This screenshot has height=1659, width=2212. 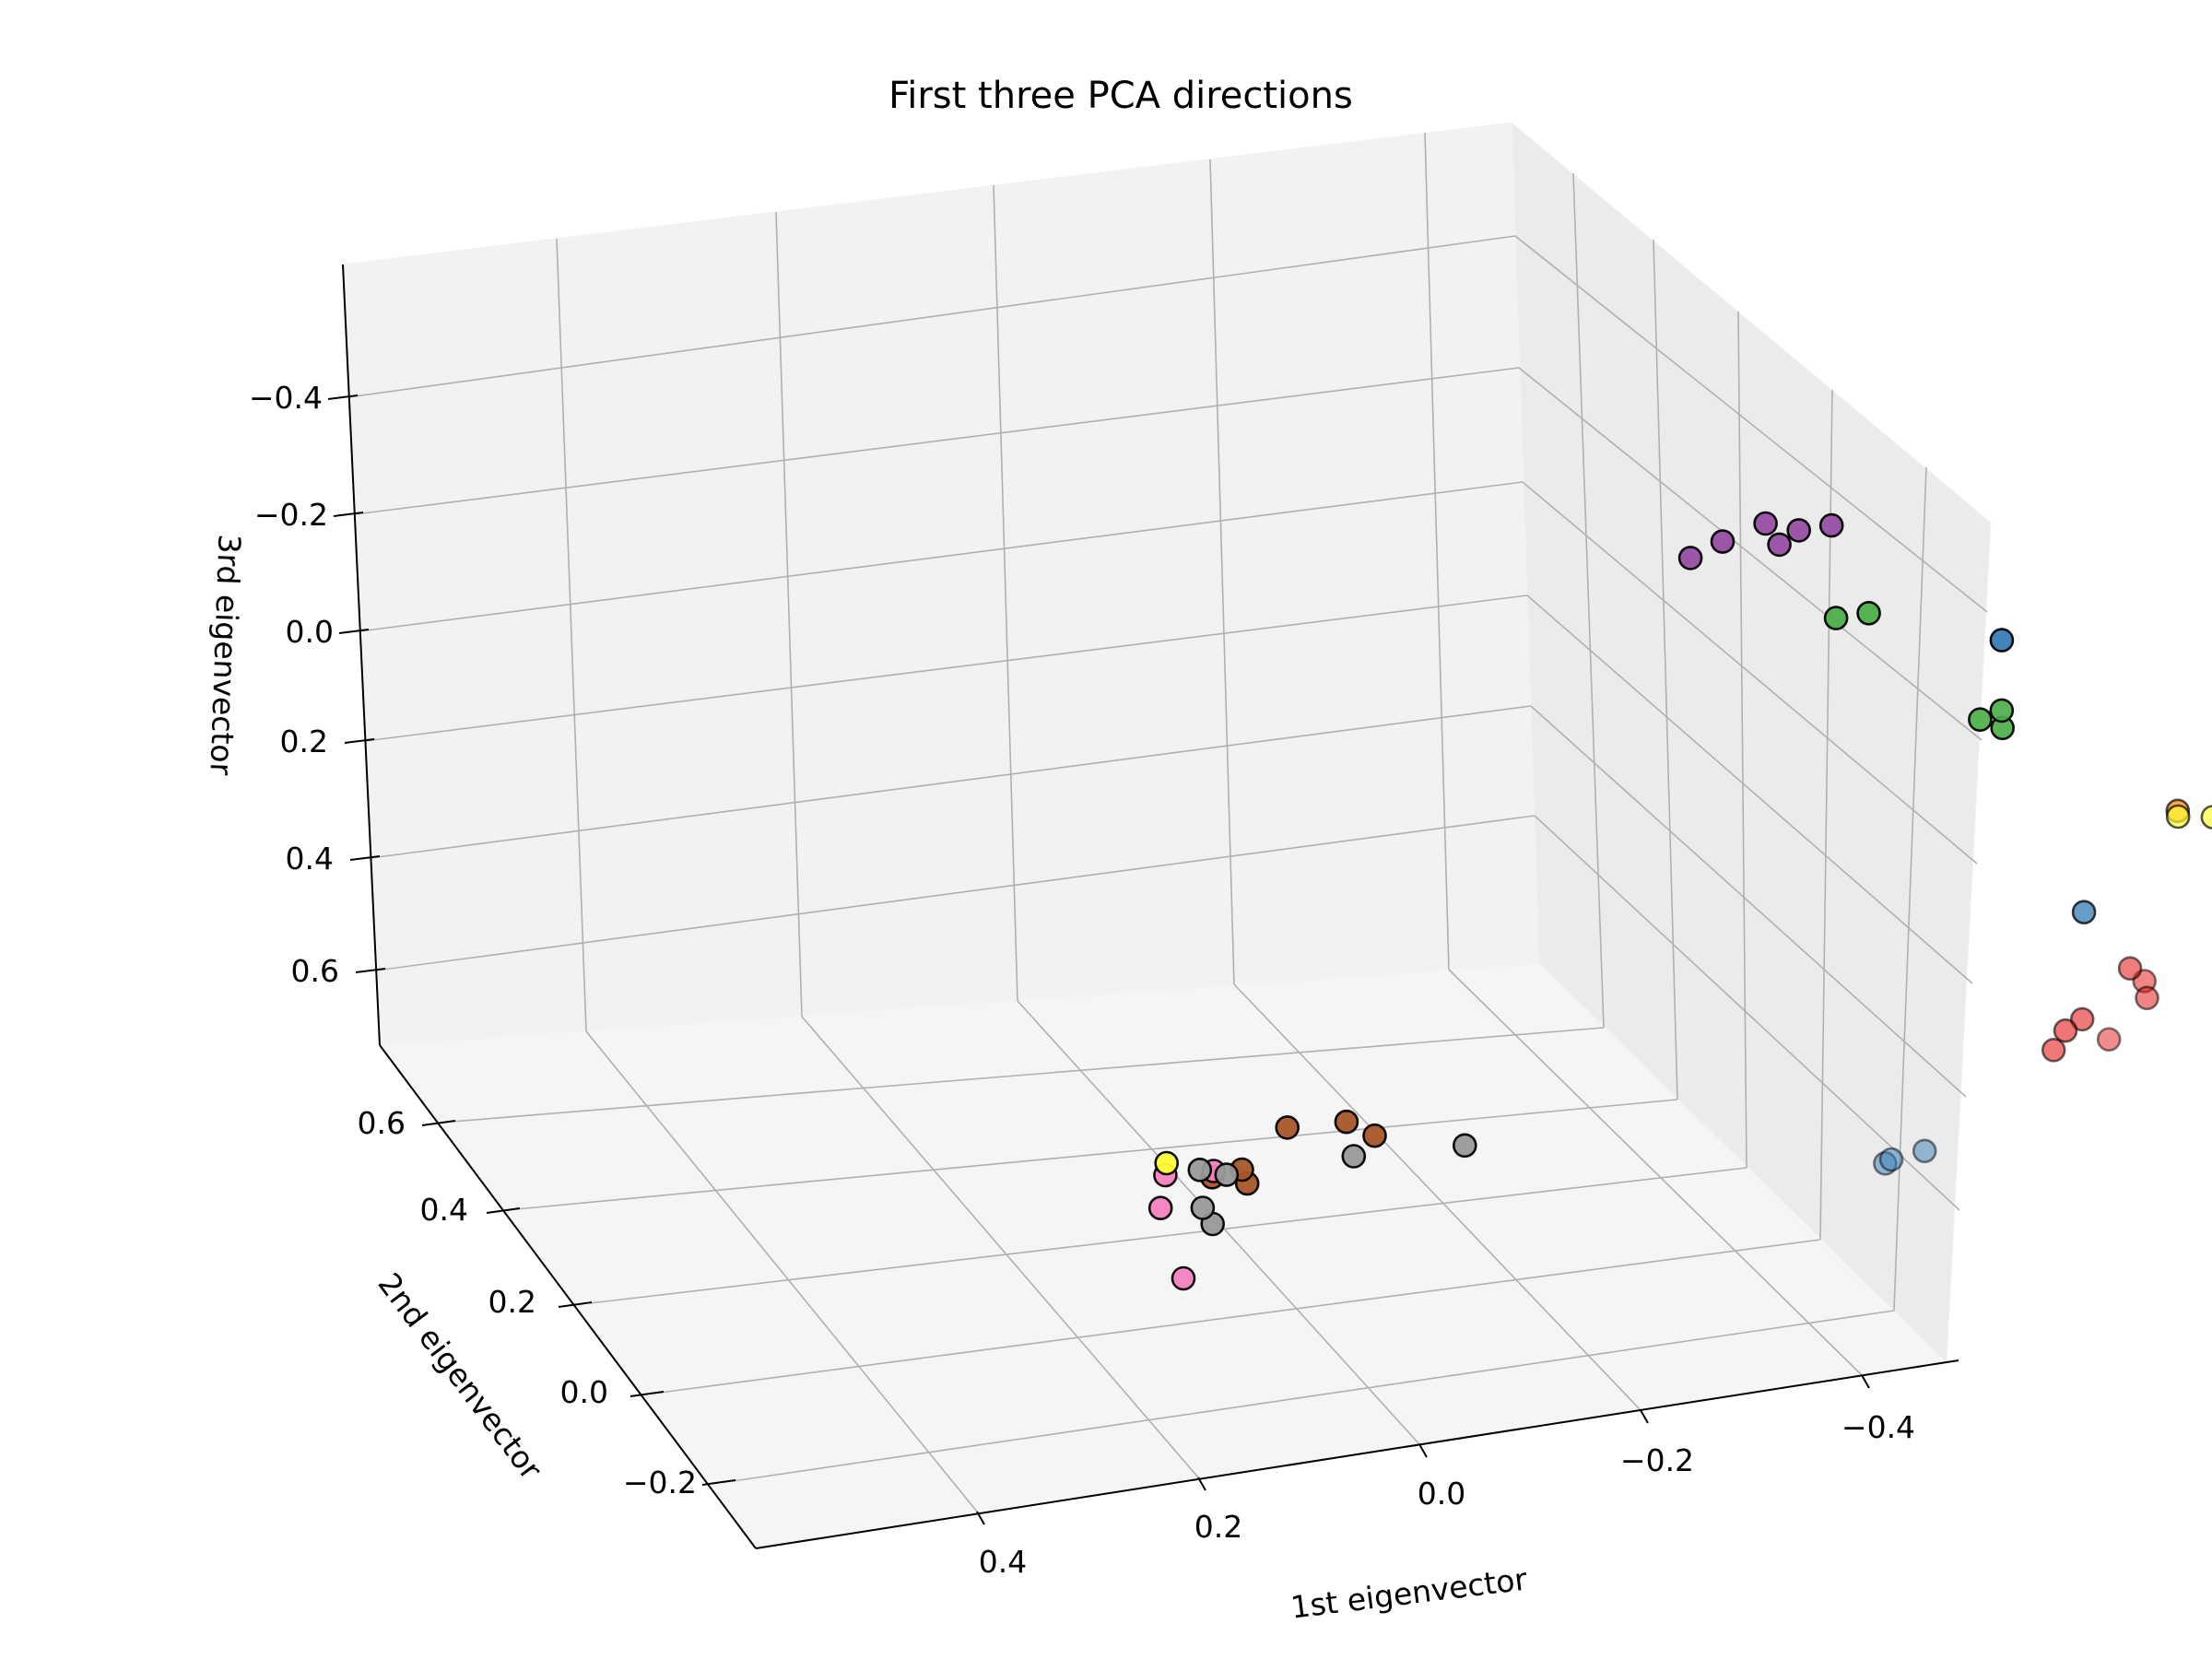 I want to click on y-axis-line, so click(x=568, y=1296).